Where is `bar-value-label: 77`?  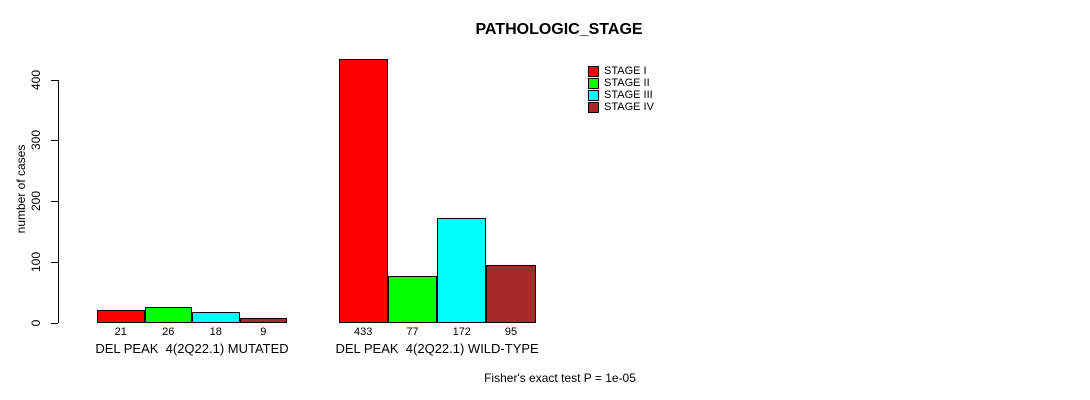 bar-value-label: 77 is located at coordinates (412, 332).